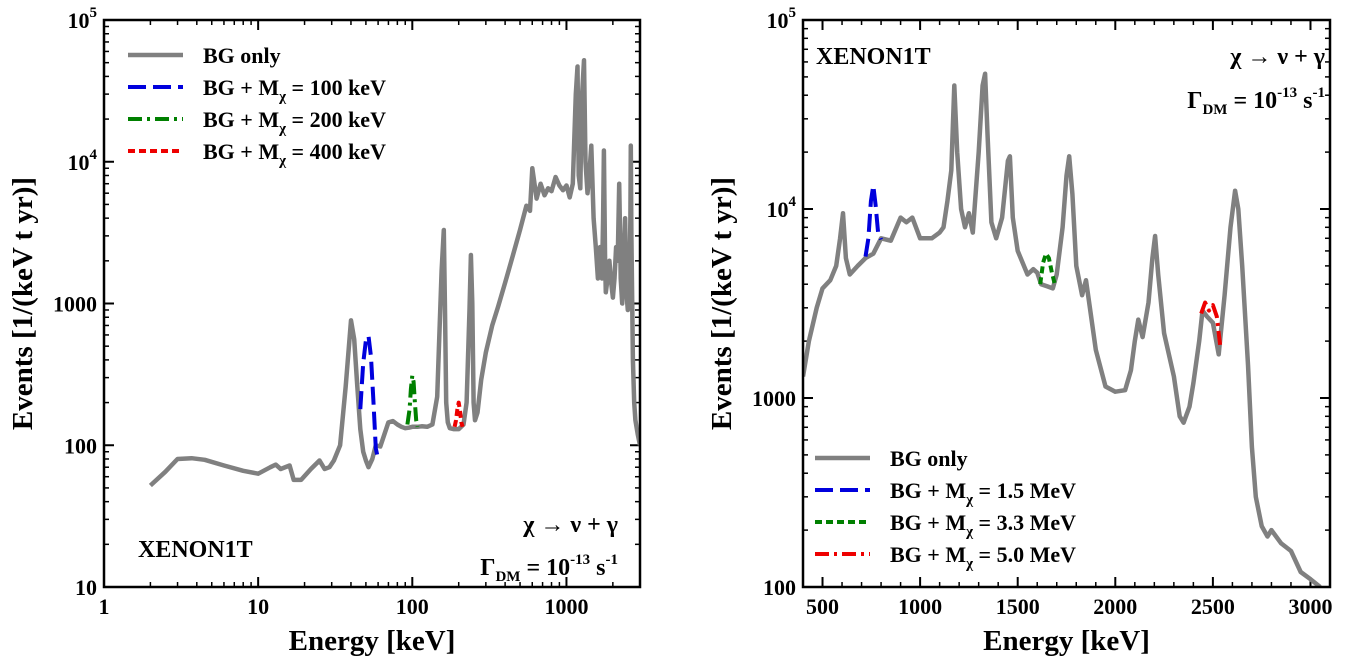 This screenshot has width=1349, height=658. What do you see at coordinates (294, 122) in the screenshot?
I see `legend-label: BG + Mχ = 200 keV` at bounding box center [294, 122].